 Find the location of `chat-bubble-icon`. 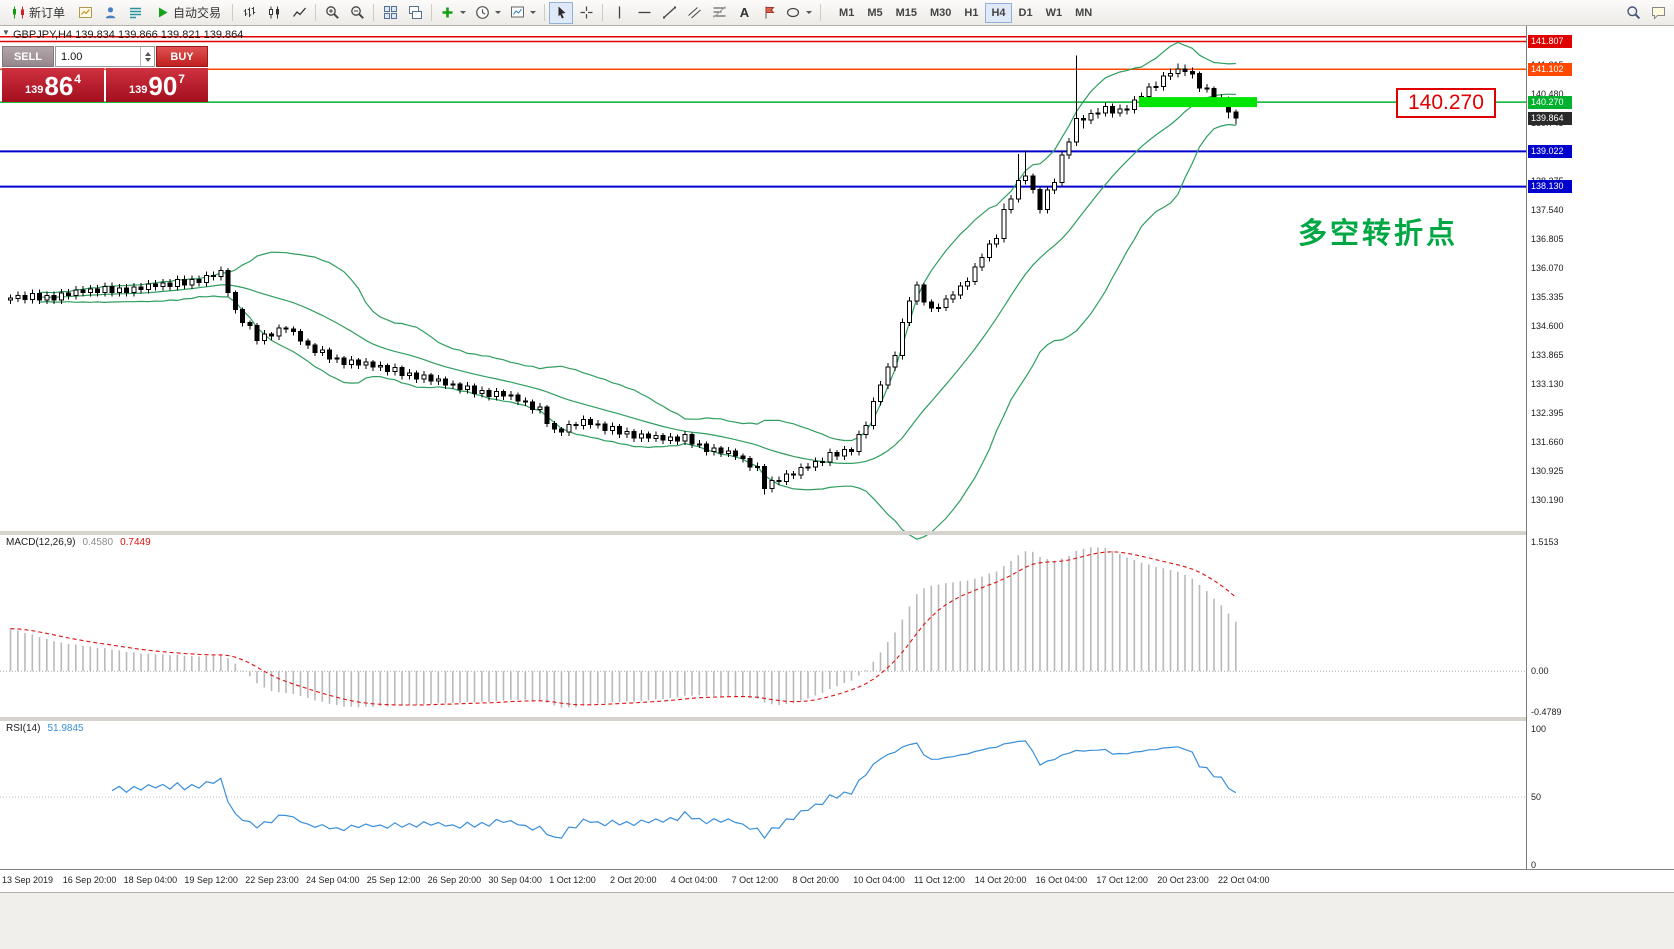

chat-bubble-icon is located at coordinates (1658, 13).